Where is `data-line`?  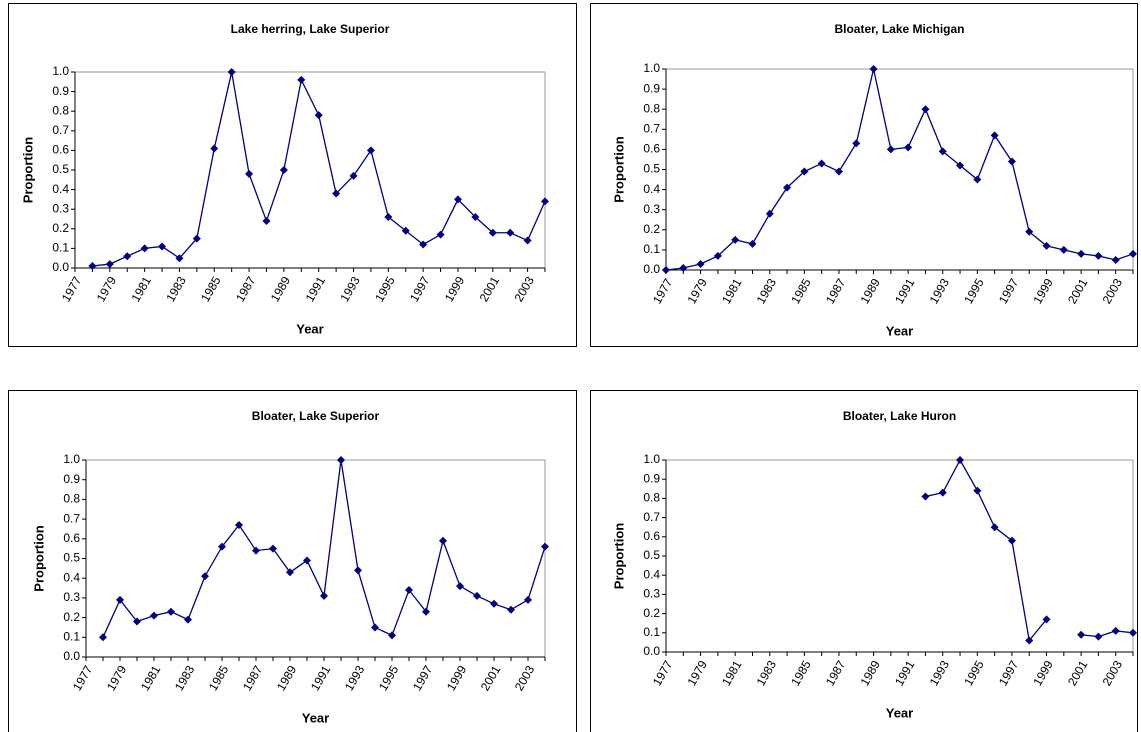
data-line is located at coordinates (1029, 550).